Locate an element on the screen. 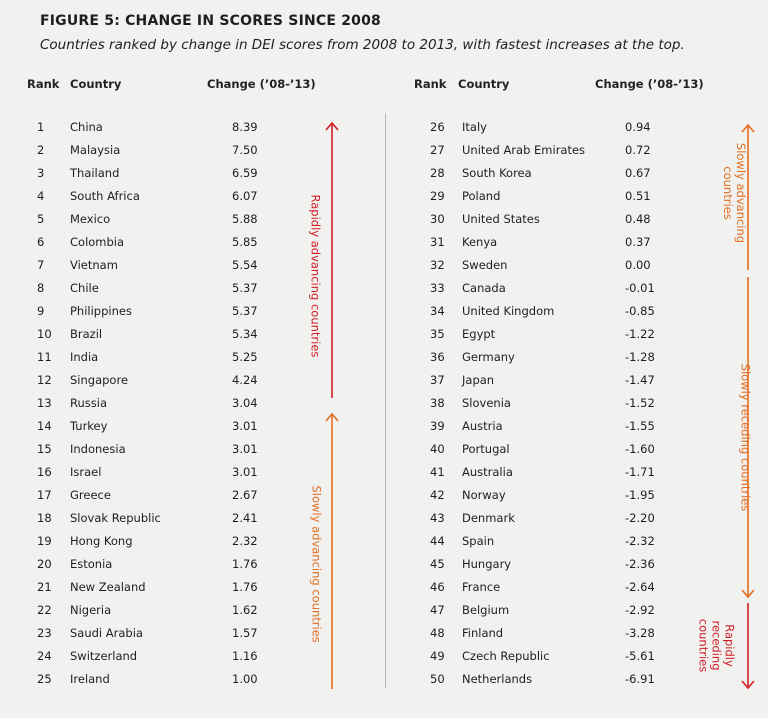 This screenshot has height=718, width=768. rank-cell: 30 is located at coordinates (437, 219).